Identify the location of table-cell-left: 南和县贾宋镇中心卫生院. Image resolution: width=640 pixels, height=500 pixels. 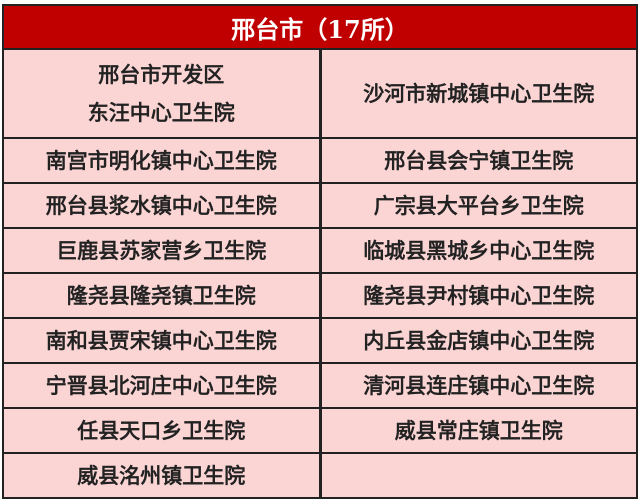
(161, 340).